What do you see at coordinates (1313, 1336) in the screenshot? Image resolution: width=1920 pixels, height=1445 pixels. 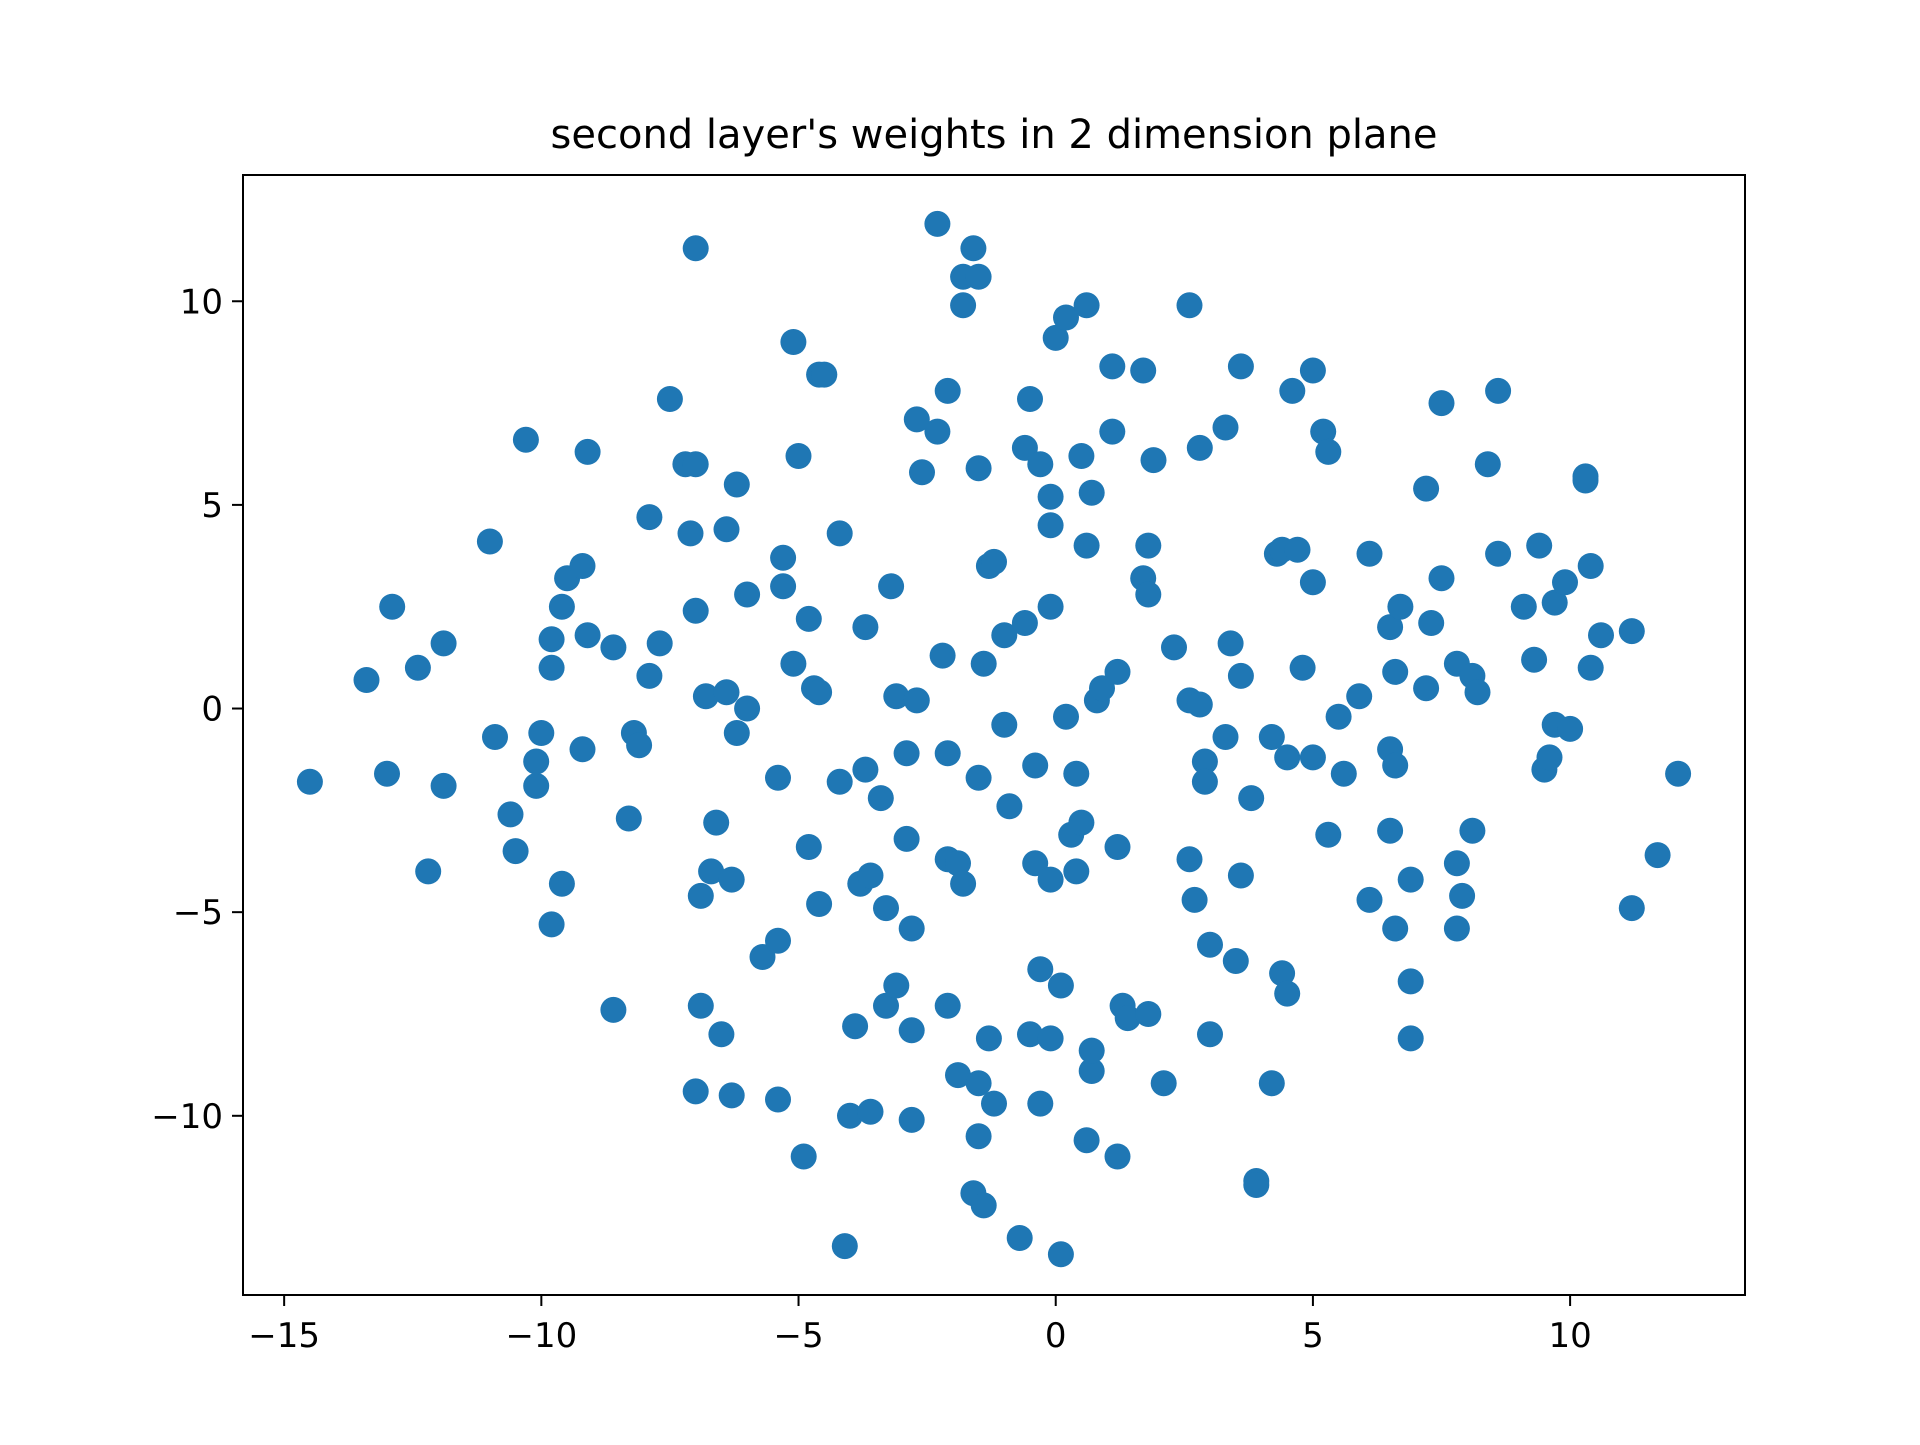 I see `x-tick-label: 5` at bounding box center [1313, 1336].